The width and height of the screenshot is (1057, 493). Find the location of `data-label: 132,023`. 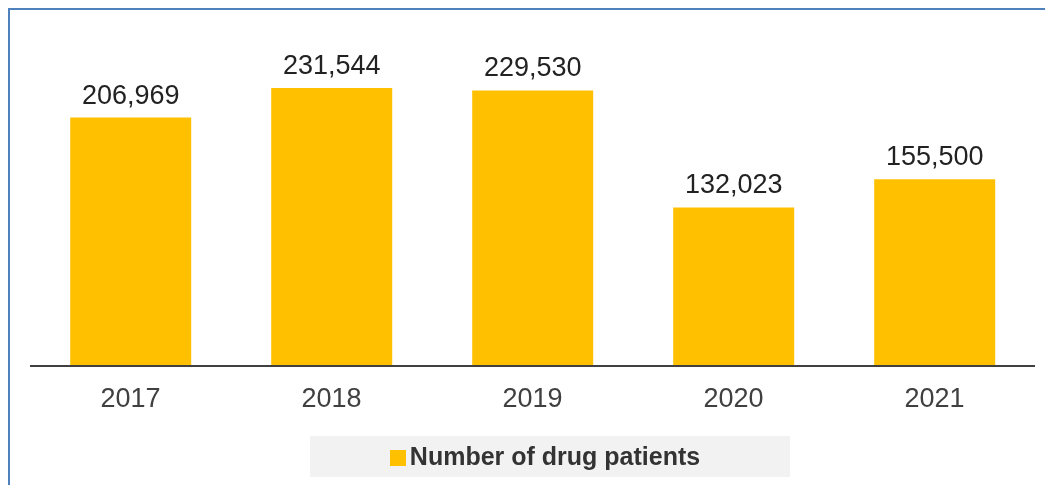

data-label: 132,023 is located at coordinates (733, 184).